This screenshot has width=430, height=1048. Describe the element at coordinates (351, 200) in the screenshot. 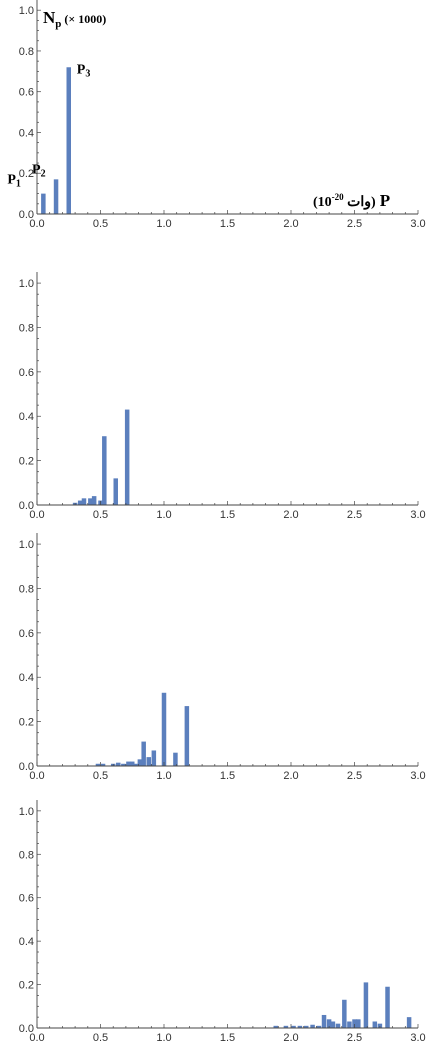

I see `x-axis-label: (10-20 وات) P` at that location.